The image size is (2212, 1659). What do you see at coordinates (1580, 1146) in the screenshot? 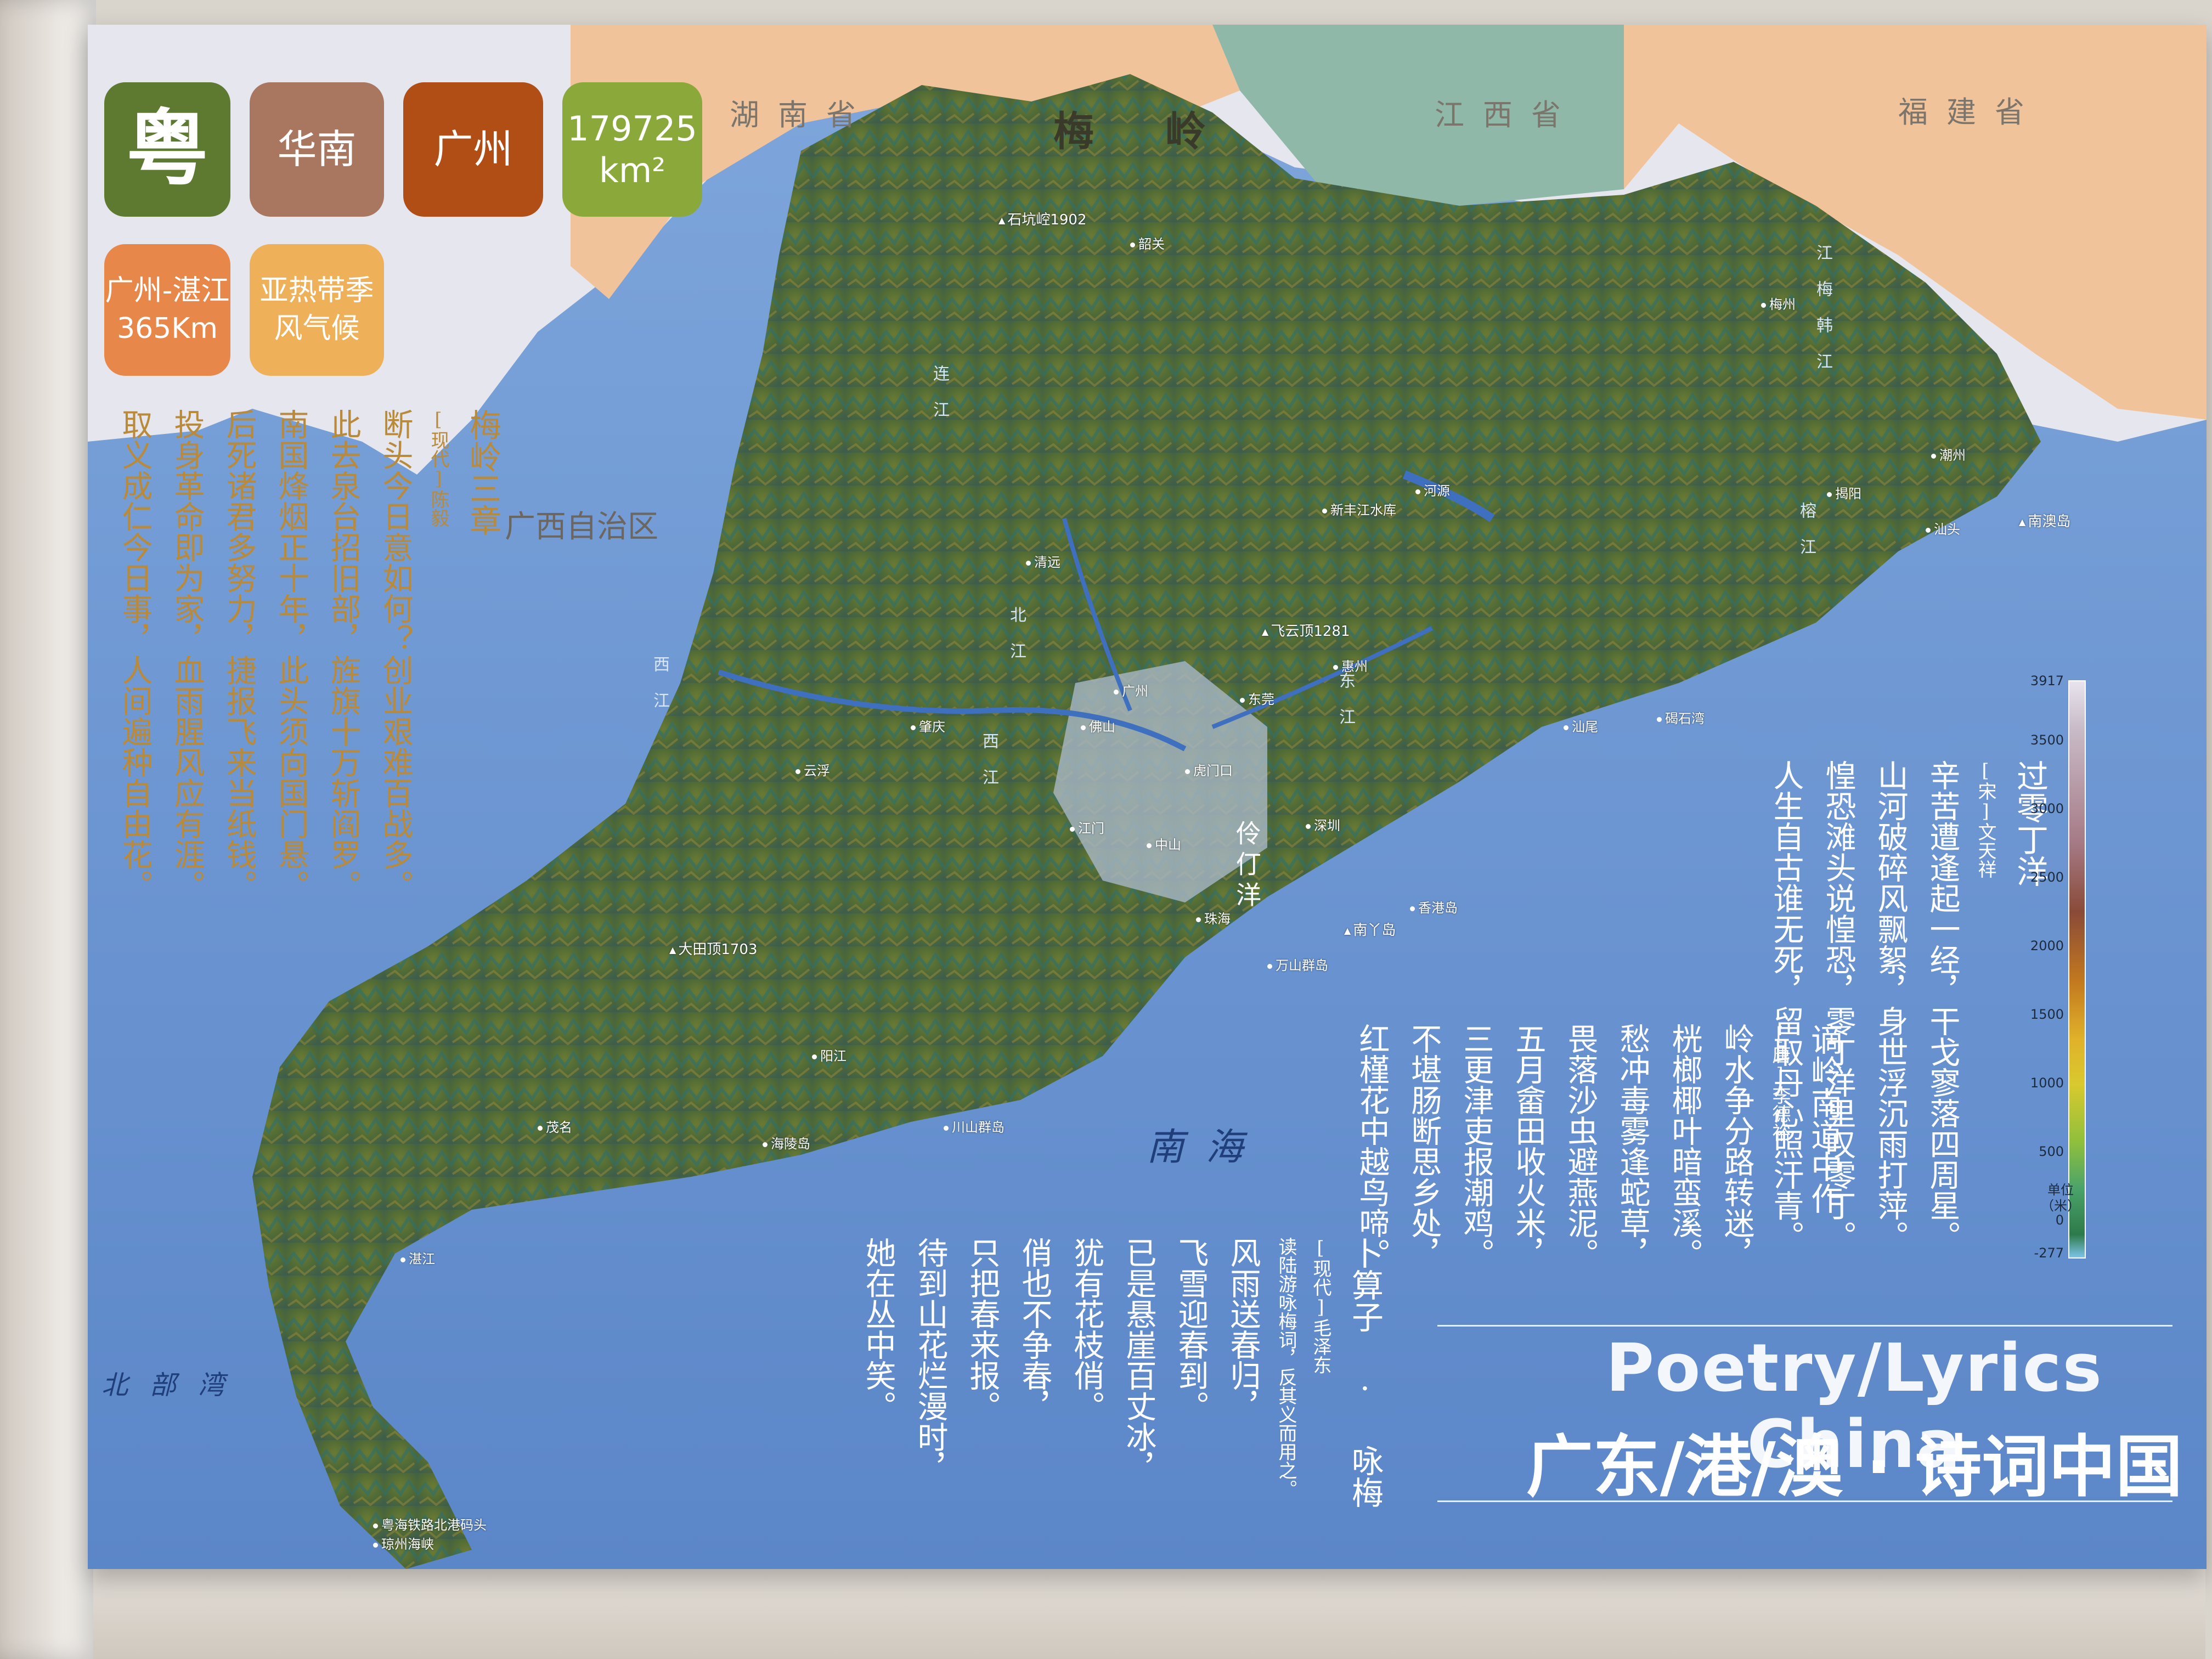
I see `poem-lingnan-line-4: 畏落沙虫避燕泥。` at bounding box center [1580, 1146].